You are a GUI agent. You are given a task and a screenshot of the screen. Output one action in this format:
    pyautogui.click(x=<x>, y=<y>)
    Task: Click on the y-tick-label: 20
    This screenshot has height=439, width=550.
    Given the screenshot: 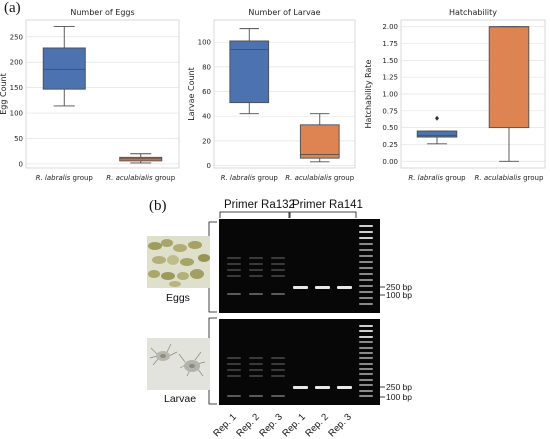 What is the action you would take?
    pyautogui.click(x=206, y=141)
    